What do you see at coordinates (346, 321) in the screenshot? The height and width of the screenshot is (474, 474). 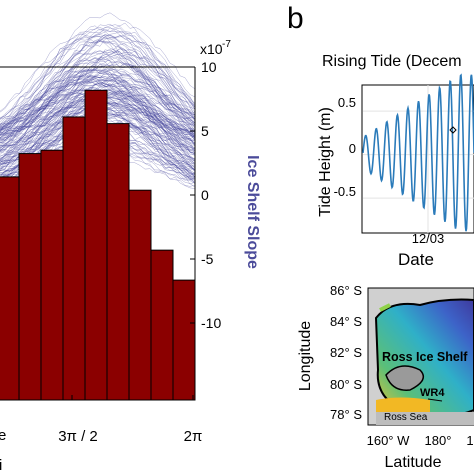 I see `map-ytick-1: 84° S` at bounding box center [346, 321].